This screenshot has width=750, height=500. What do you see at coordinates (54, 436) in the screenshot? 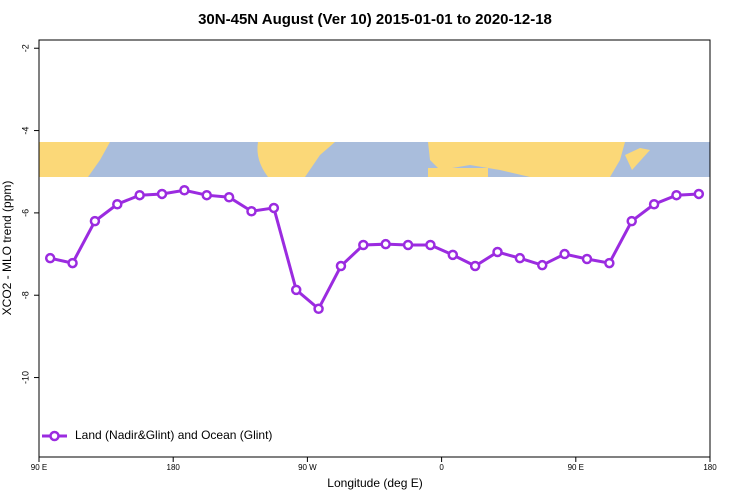
I see `legend-marker` at bounding box center [54, 436].